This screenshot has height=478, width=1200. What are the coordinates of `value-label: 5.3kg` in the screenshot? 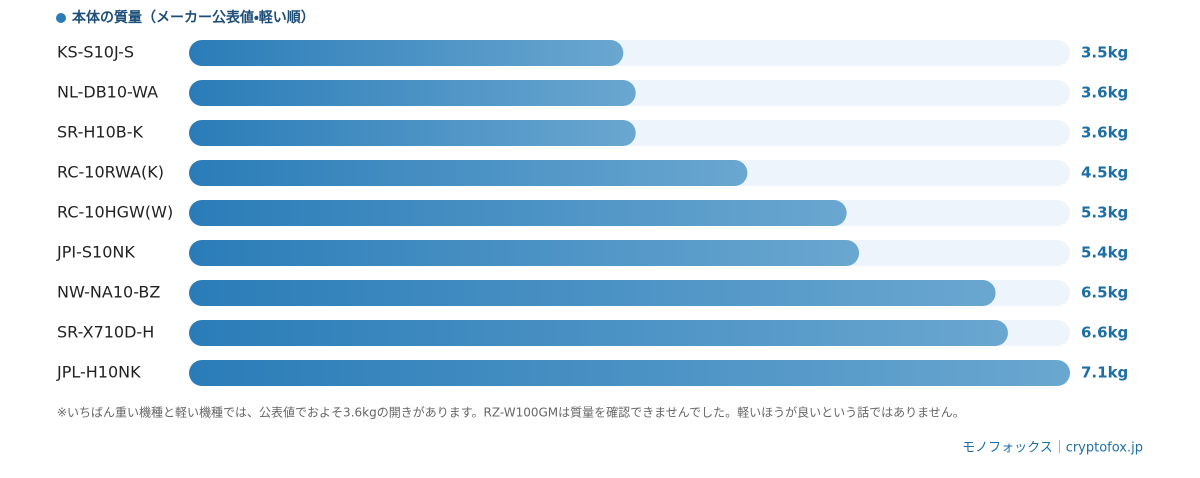 It's located at (1104, 213).